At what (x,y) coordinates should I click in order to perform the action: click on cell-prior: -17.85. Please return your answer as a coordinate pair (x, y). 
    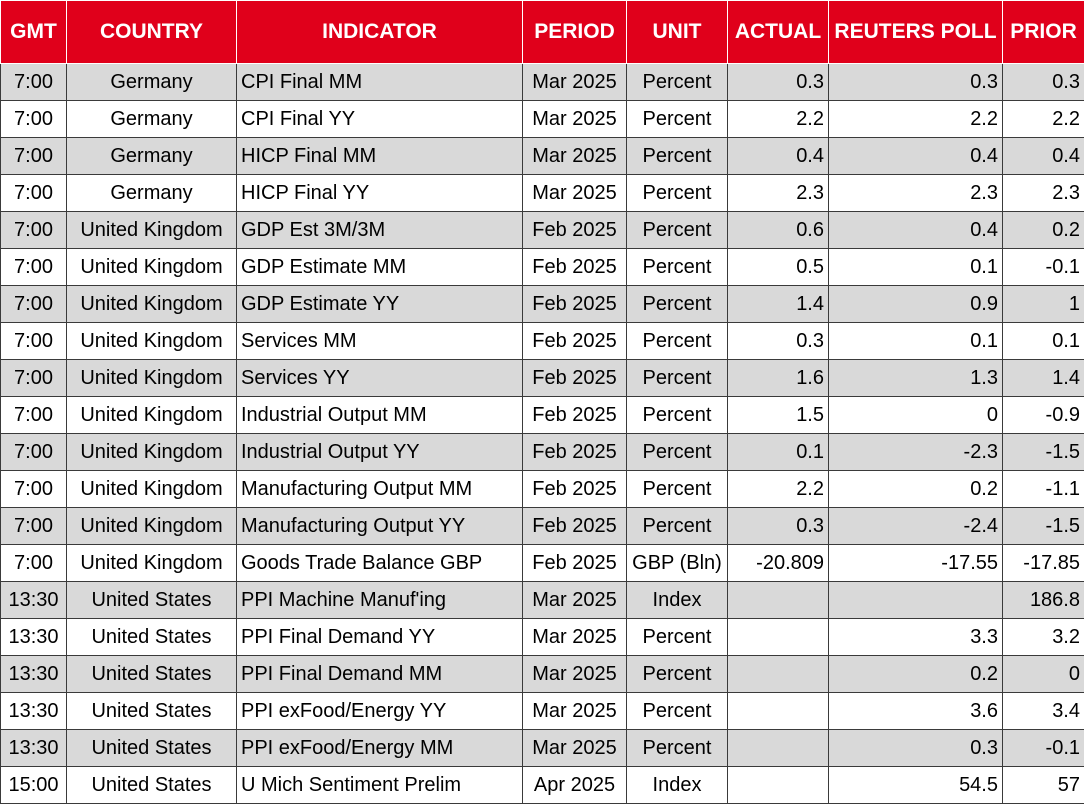
    Looking at the image, I should click on (1043, 563).